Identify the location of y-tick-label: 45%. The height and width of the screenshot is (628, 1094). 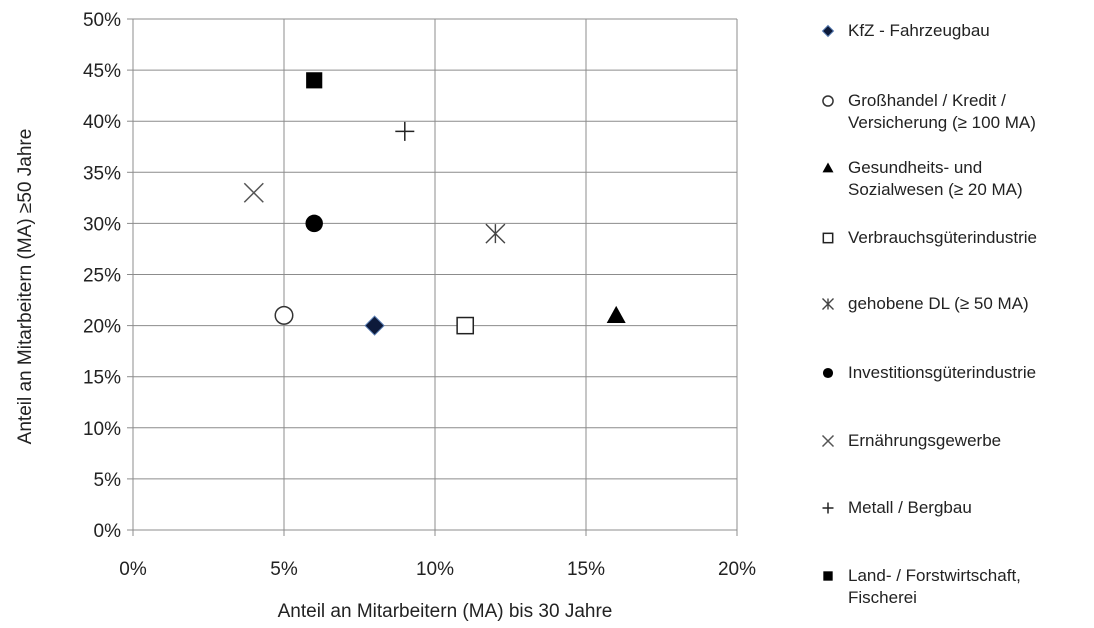
(102, 71).